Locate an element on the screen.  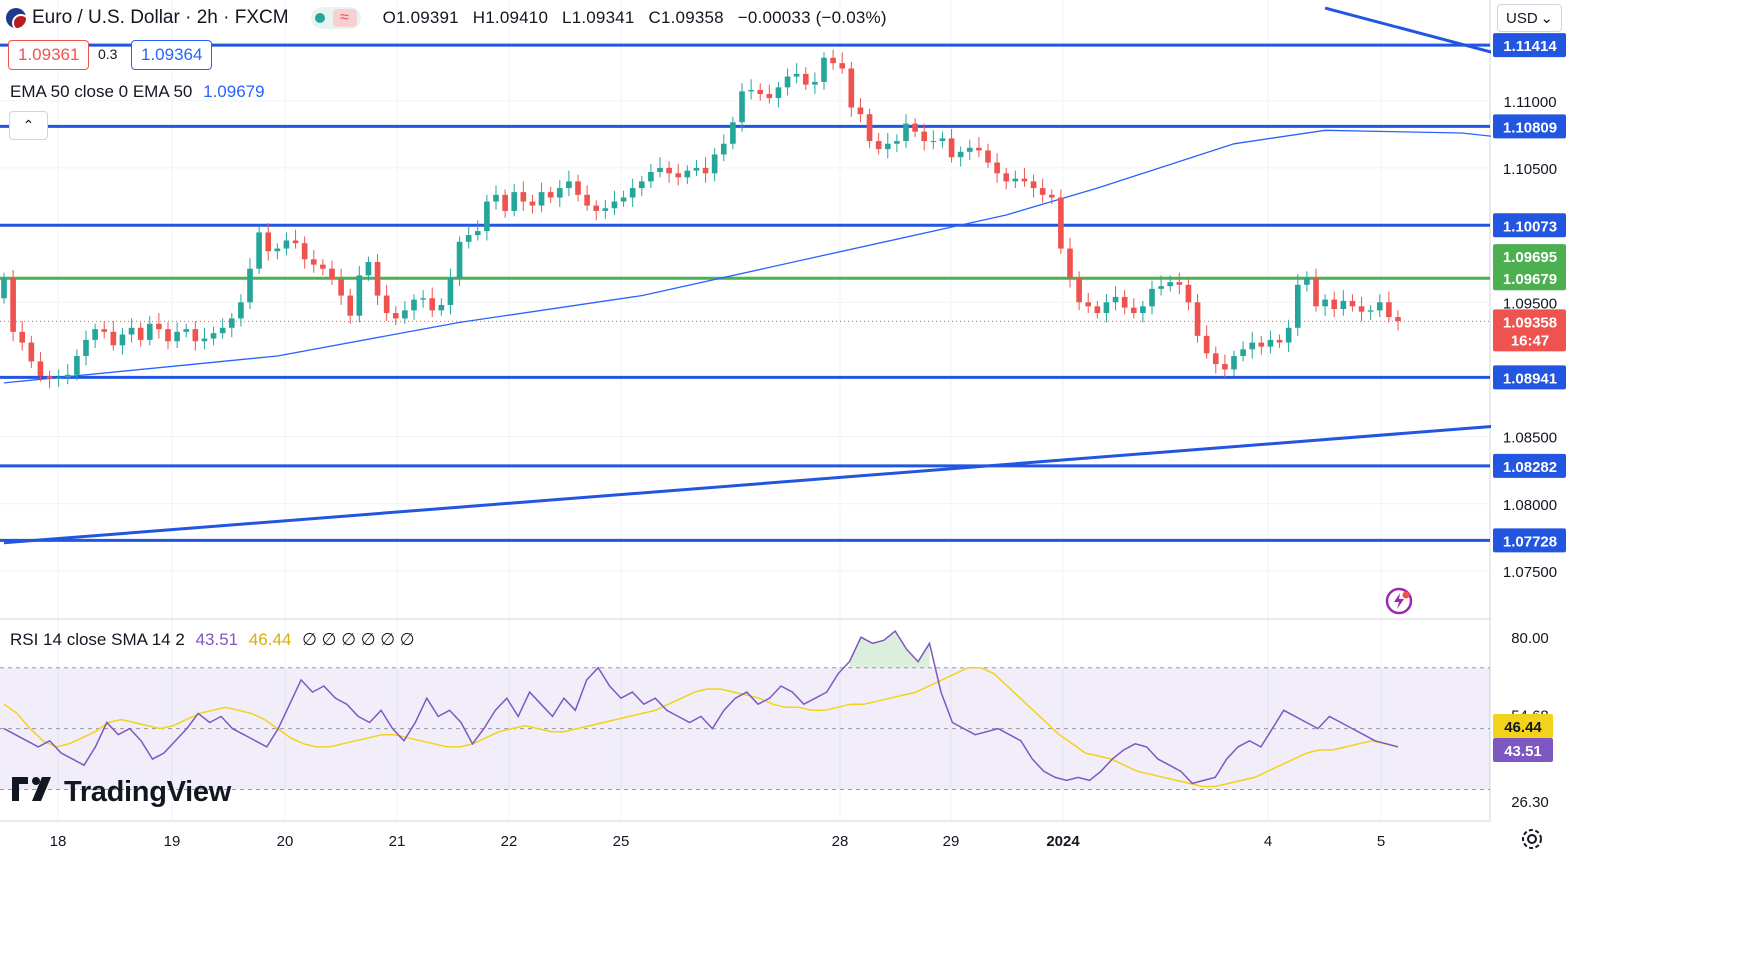
time-tick-label: 19 is located at coordinates (172, 841).